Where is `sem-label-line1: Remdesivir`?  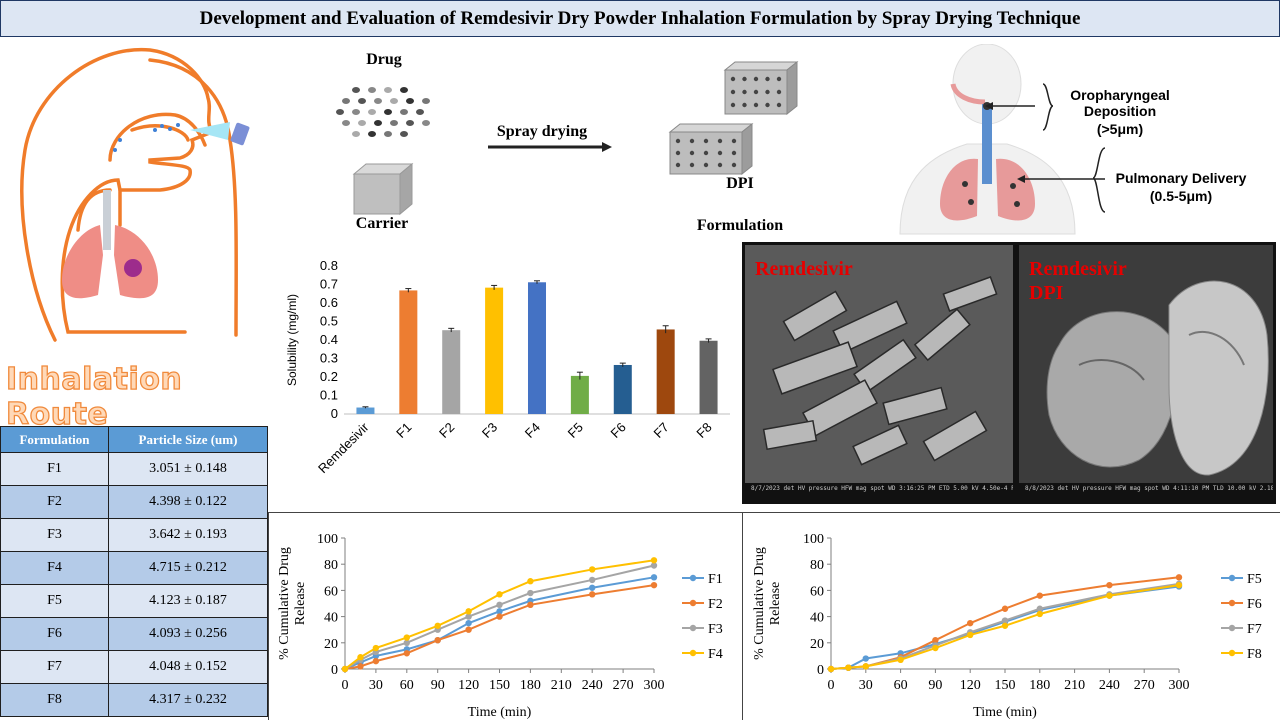 sem-label-line1: Remdesivir is located at coordinates (1078, 269).